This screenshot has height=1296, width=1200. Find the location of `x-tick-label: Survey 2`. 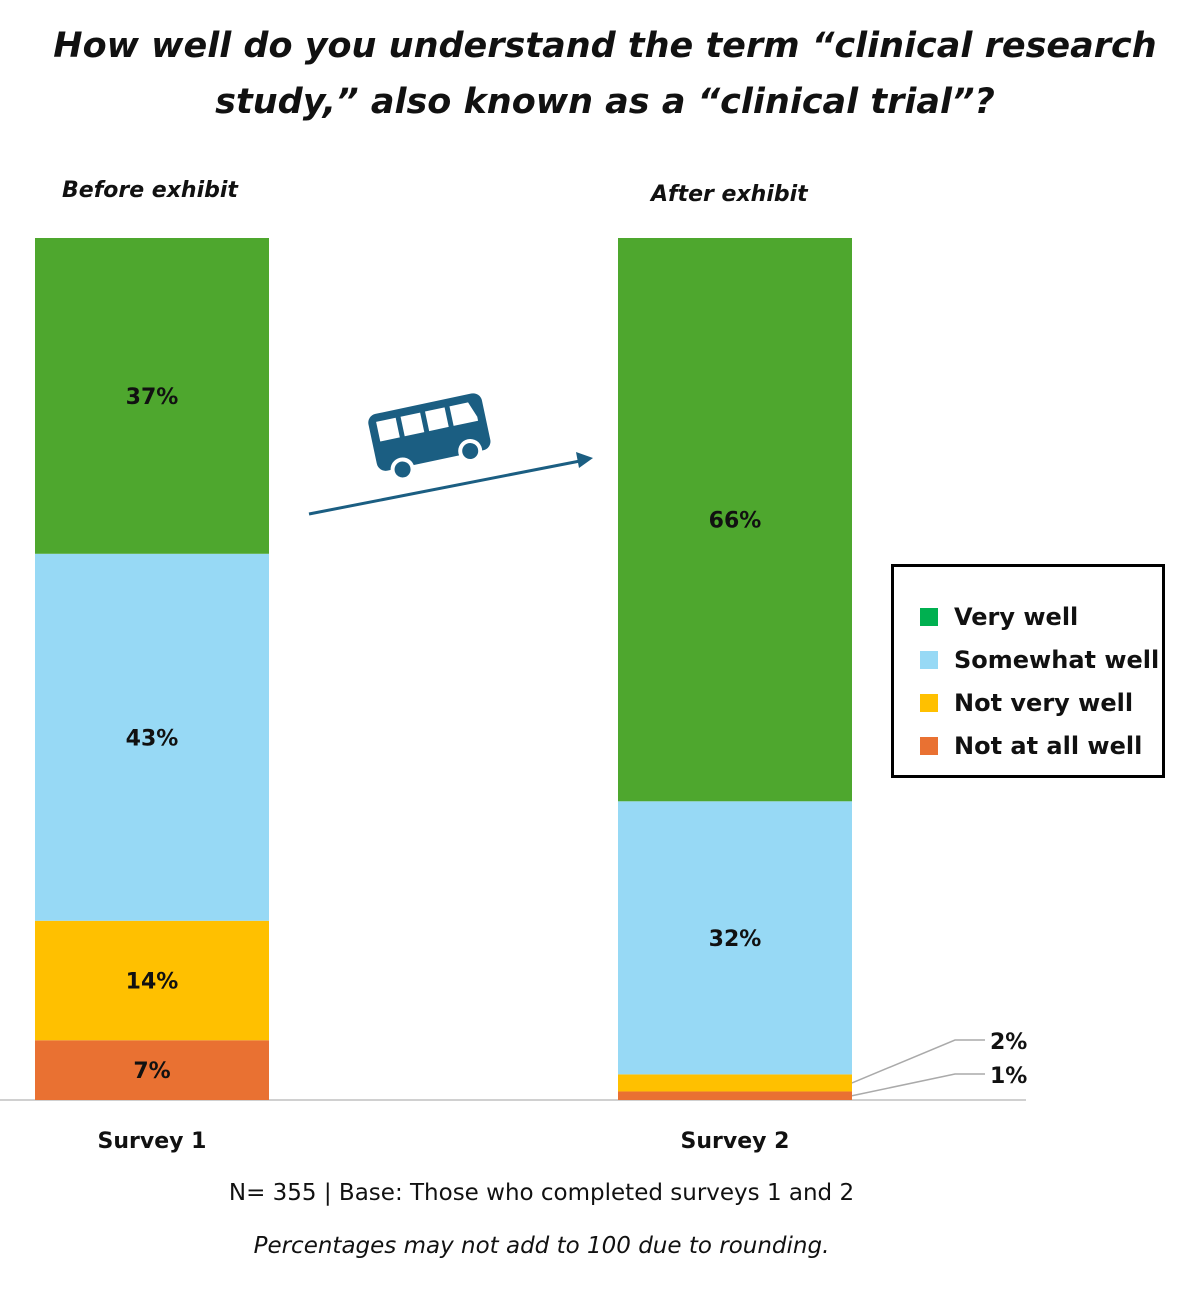

x-tick-label: Survey 2 is located at coordinates (735, 1141).